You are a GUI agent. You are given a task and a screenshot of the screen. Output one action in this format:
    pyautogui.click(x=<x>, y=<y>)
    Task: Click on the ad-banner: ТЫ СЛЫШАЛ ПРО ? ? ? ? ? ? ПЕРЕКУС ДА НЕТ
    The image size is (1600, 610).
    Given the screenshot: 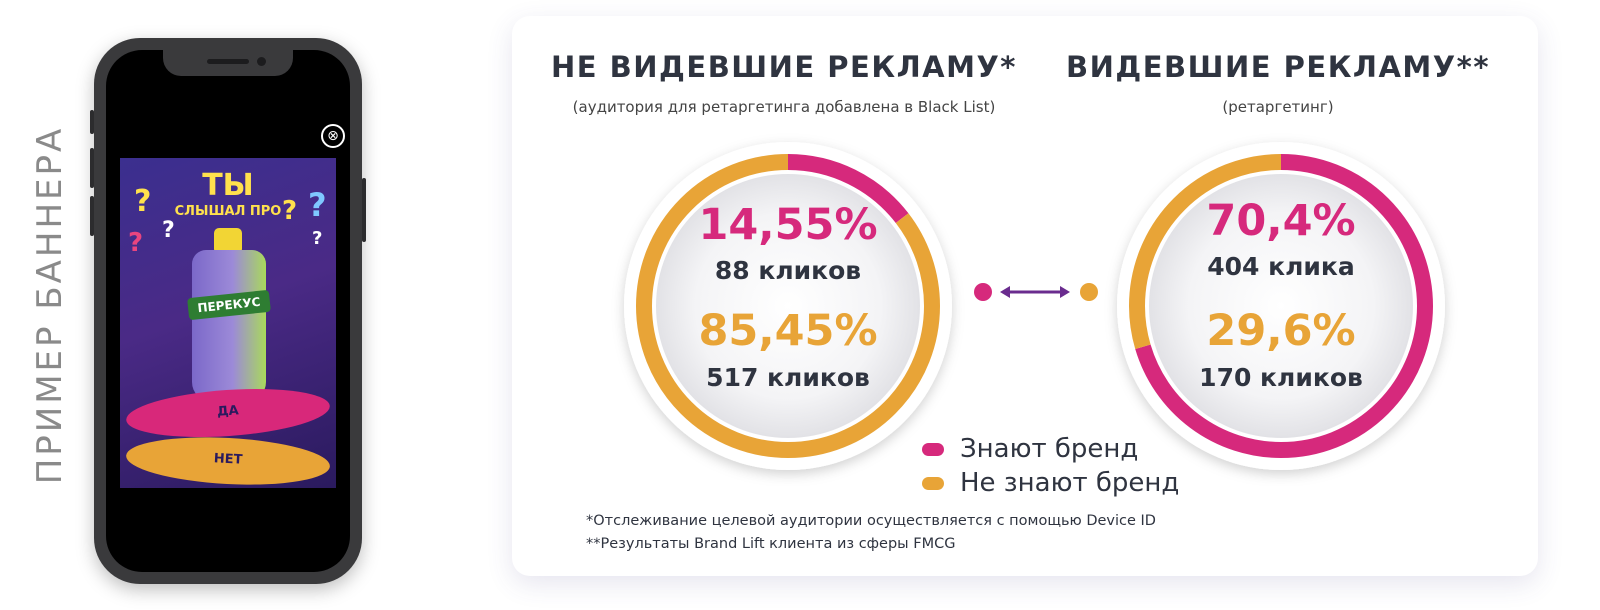 What is the action you would take?
    pyautogui.click(x=228, y=323)
    